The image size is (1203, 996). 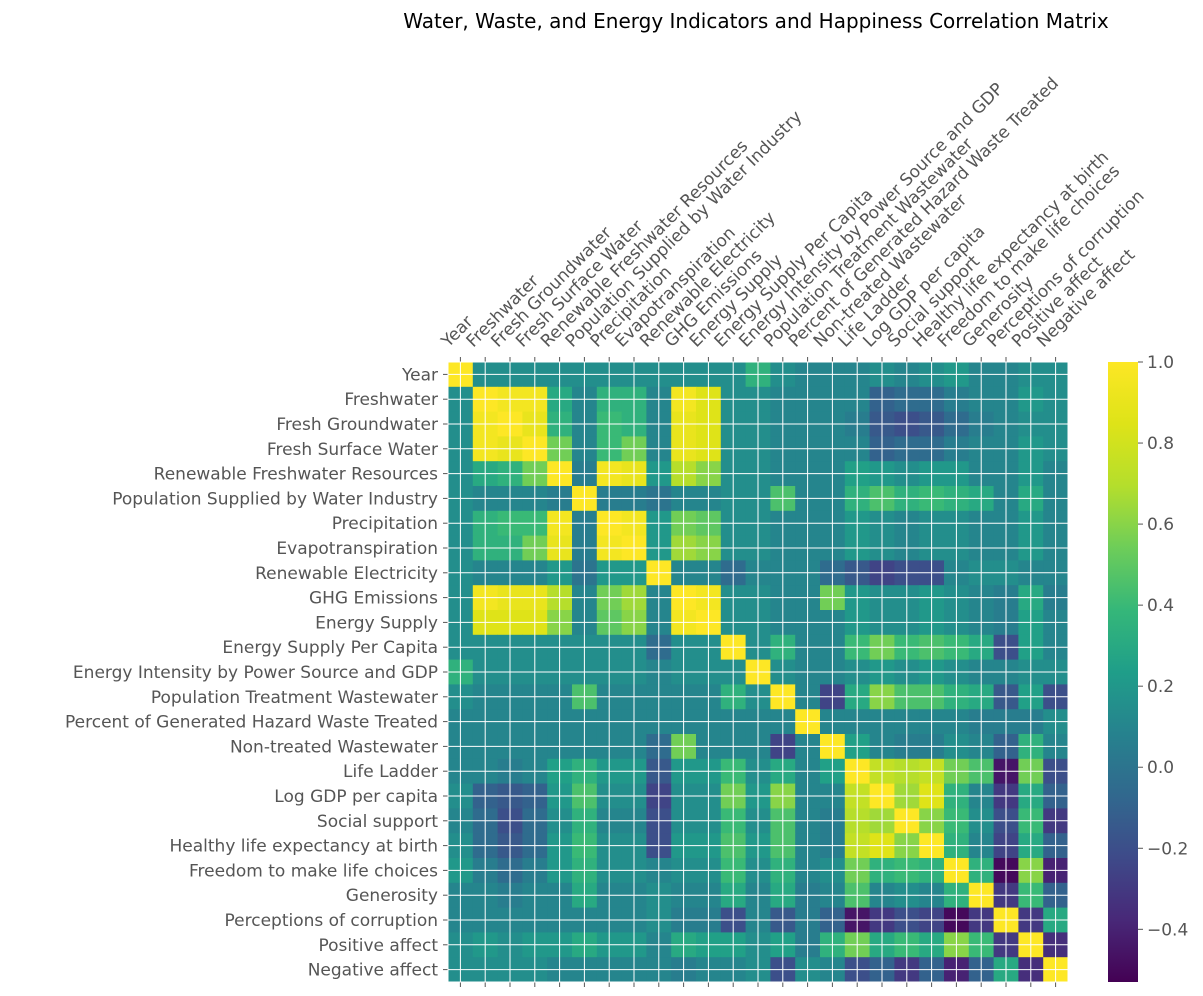 What do you see at coordinates (352, 450) in the screenshot?
I see `y-tick-label: Fresh Surface Water` at bounding box center [352, 450].